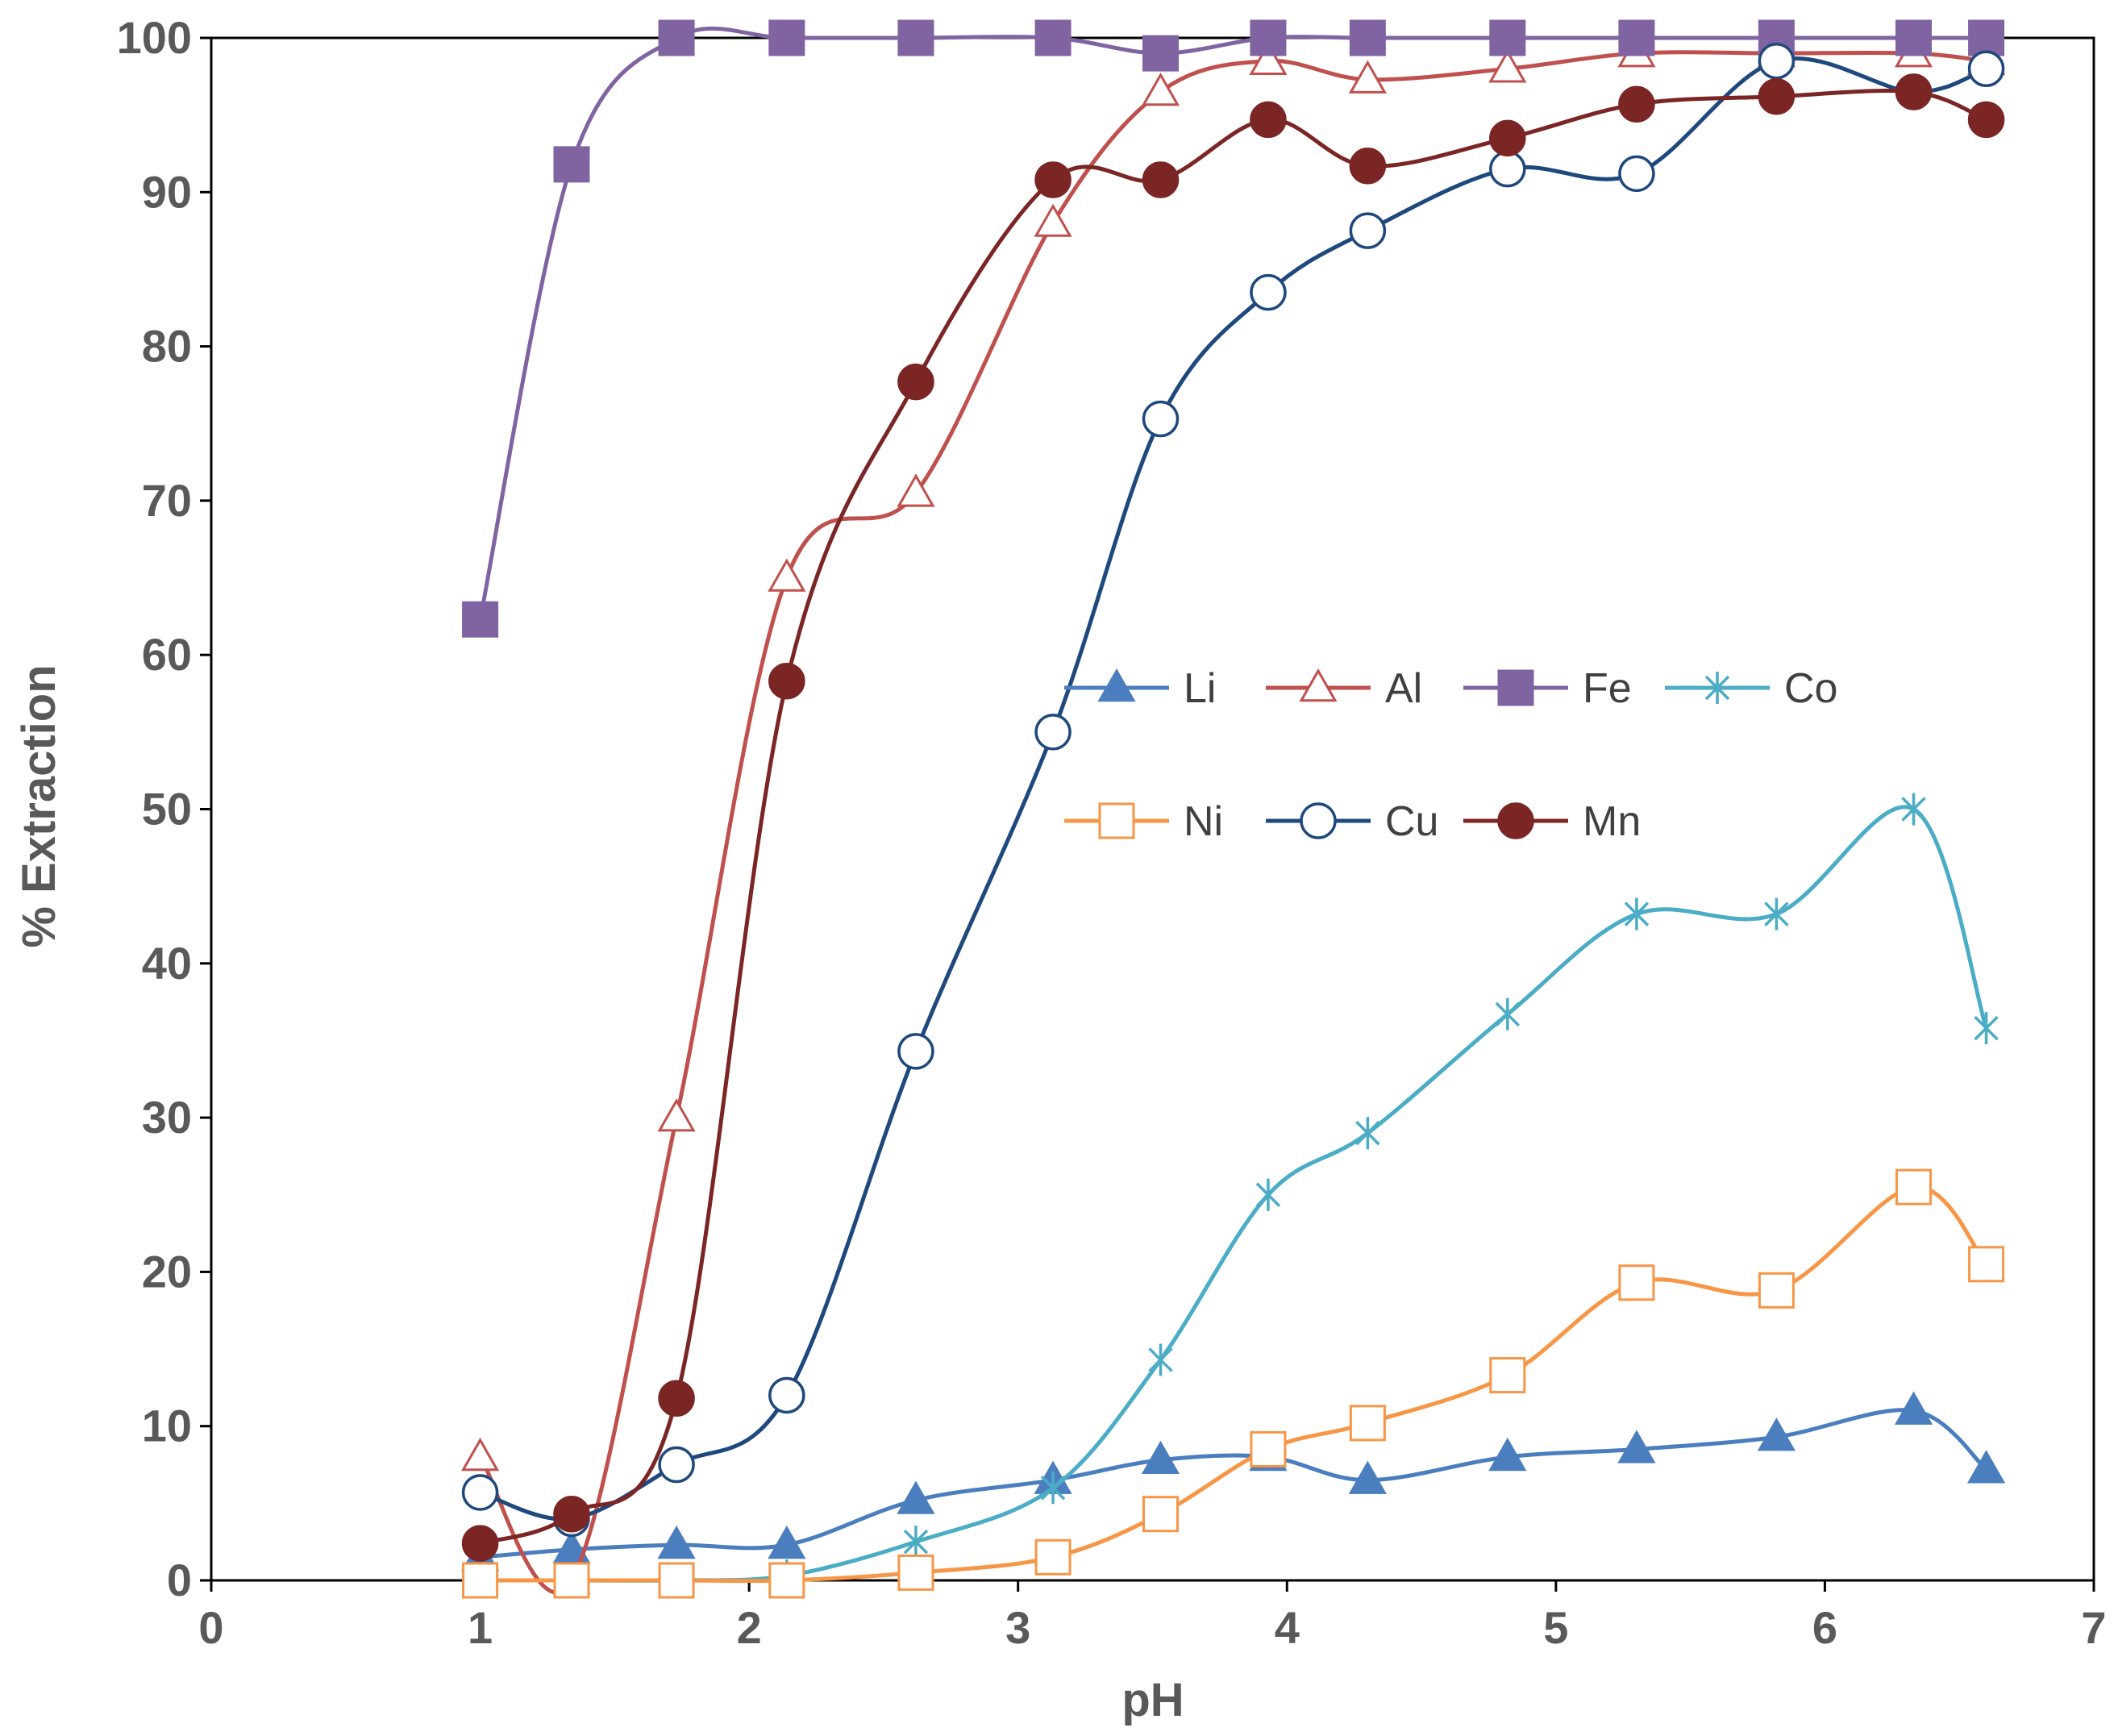 This screenshot has width=2118, height=1736. What do you see at coordinates (1515, 687) in the screenshot?
I see `legend-marker-fe` at bounding box center [1515, 687].